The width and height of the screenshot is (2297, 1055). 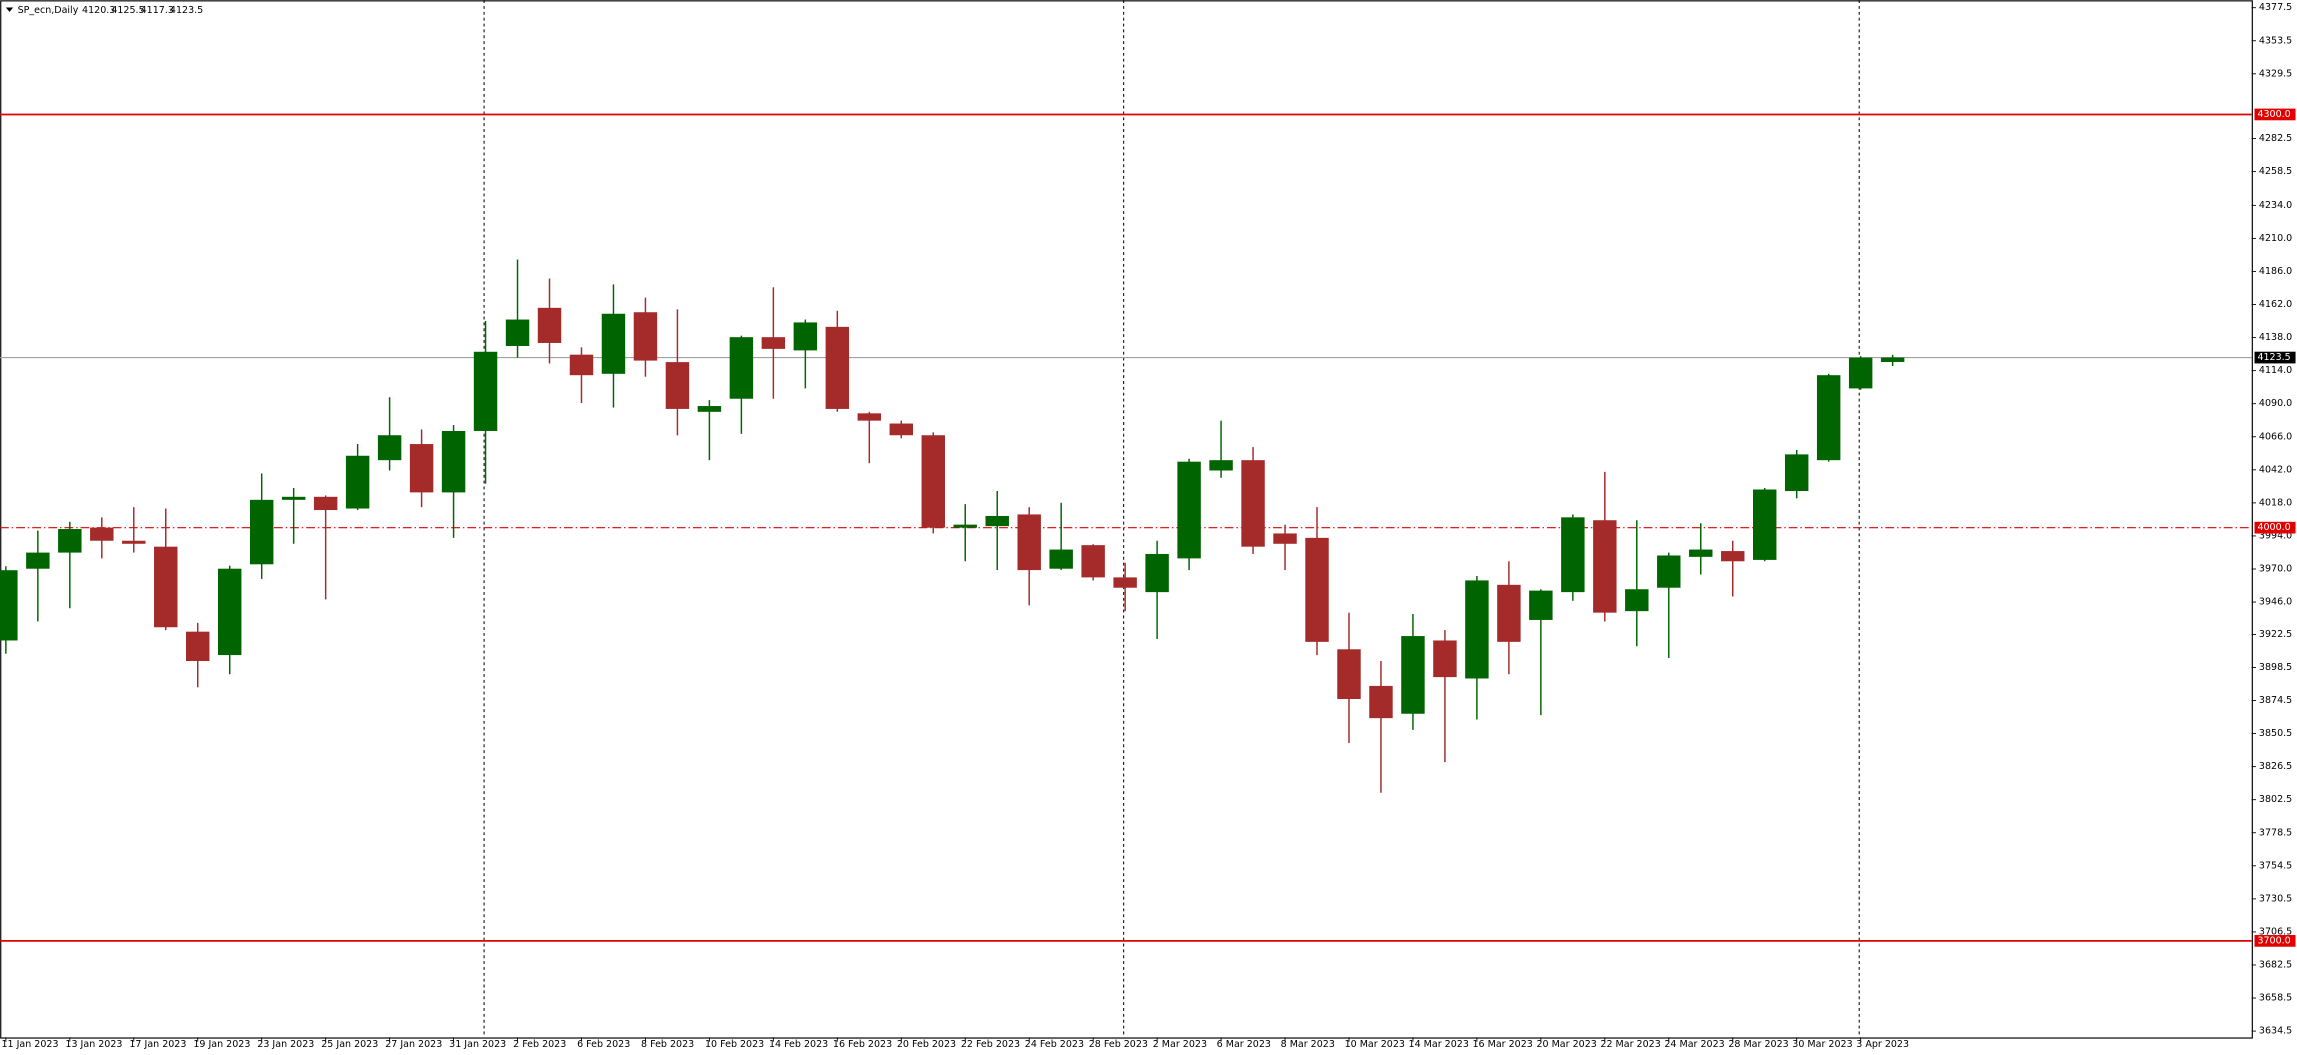 I want to click on y-tick-label: 4042.0, so click(x=2275, y=469).